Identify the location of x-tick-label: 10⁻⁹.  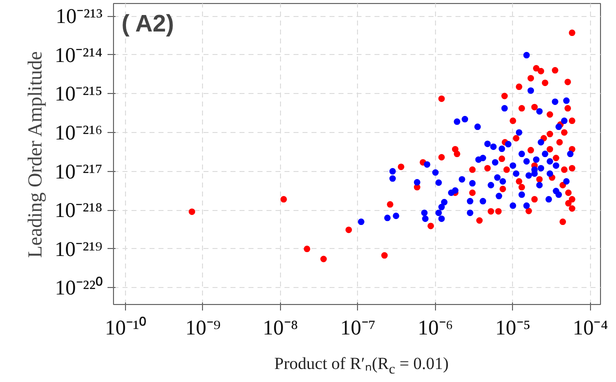
(203, 328).